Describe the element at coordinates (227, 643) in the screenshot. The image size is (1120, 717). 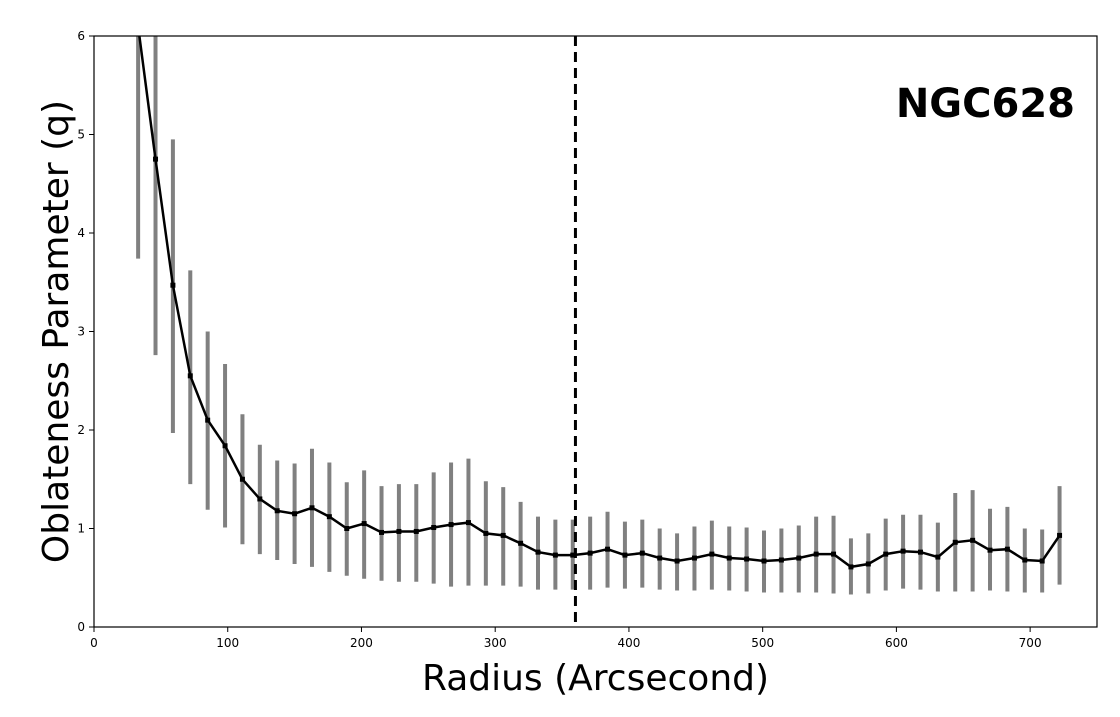
I see `x-tick-label: 100` at that location.